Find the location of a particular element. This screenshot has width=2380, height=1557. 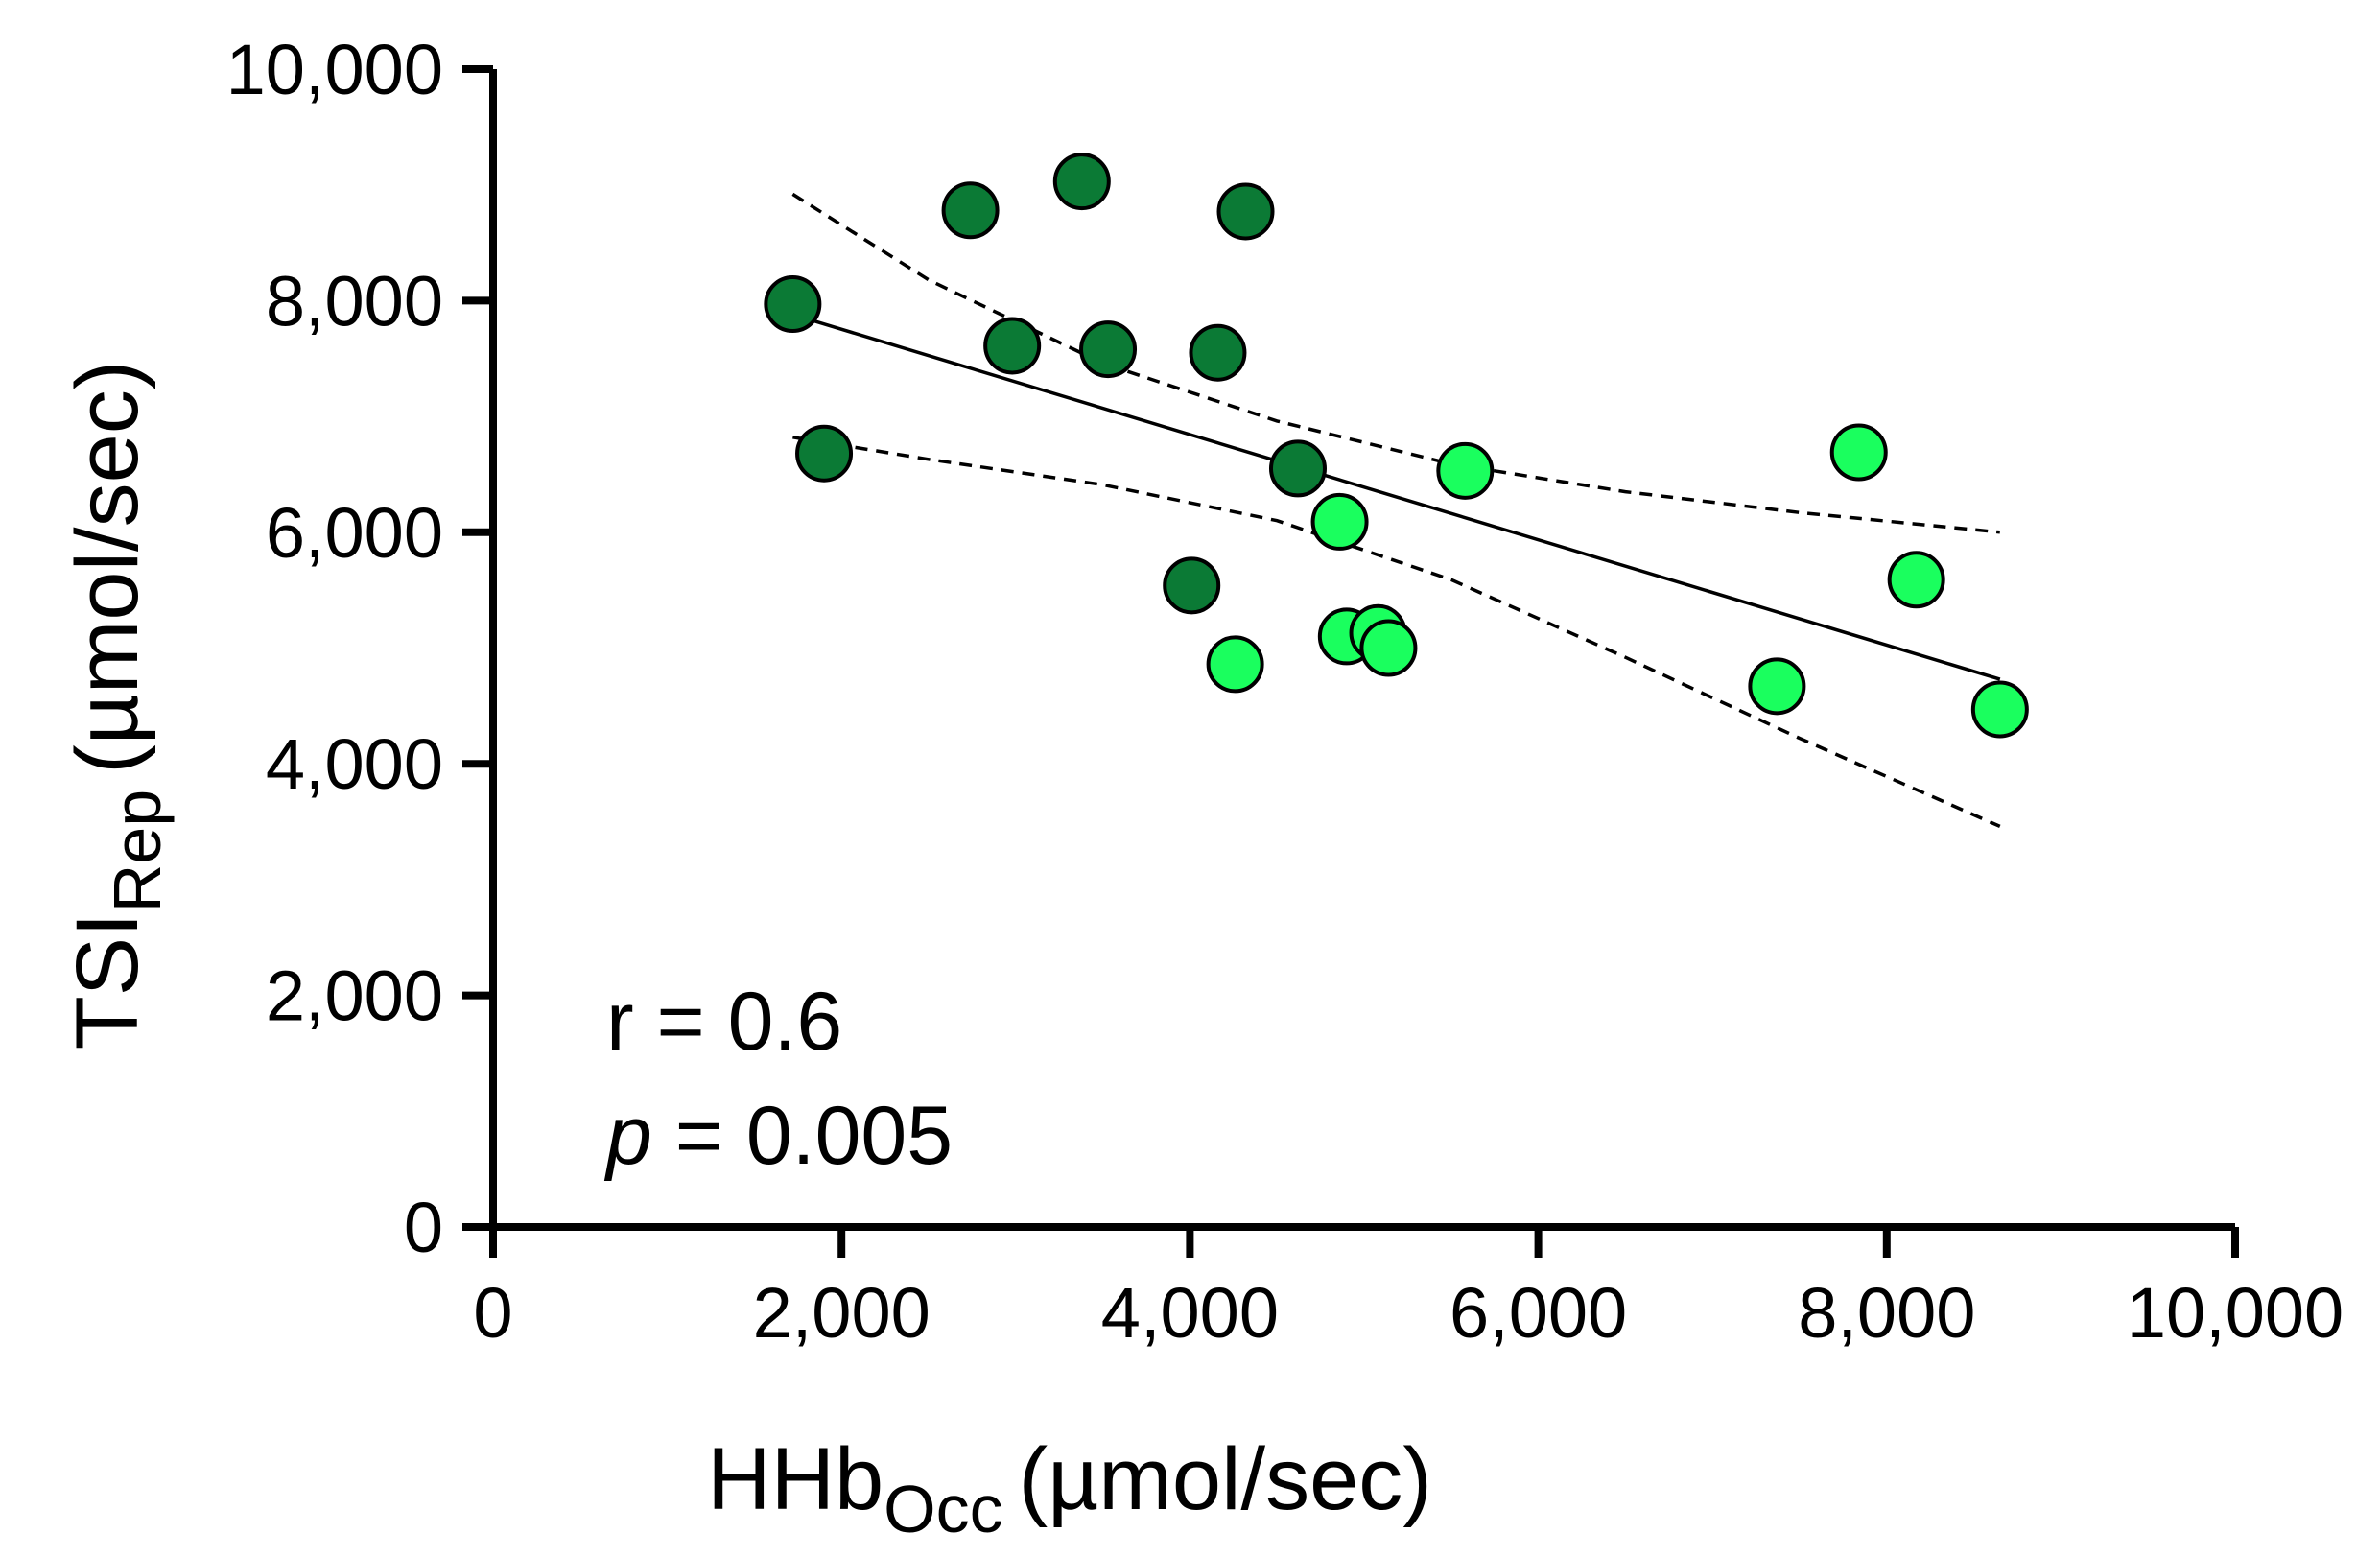

confidence-band-upper is located at coordinates (1395, 363).